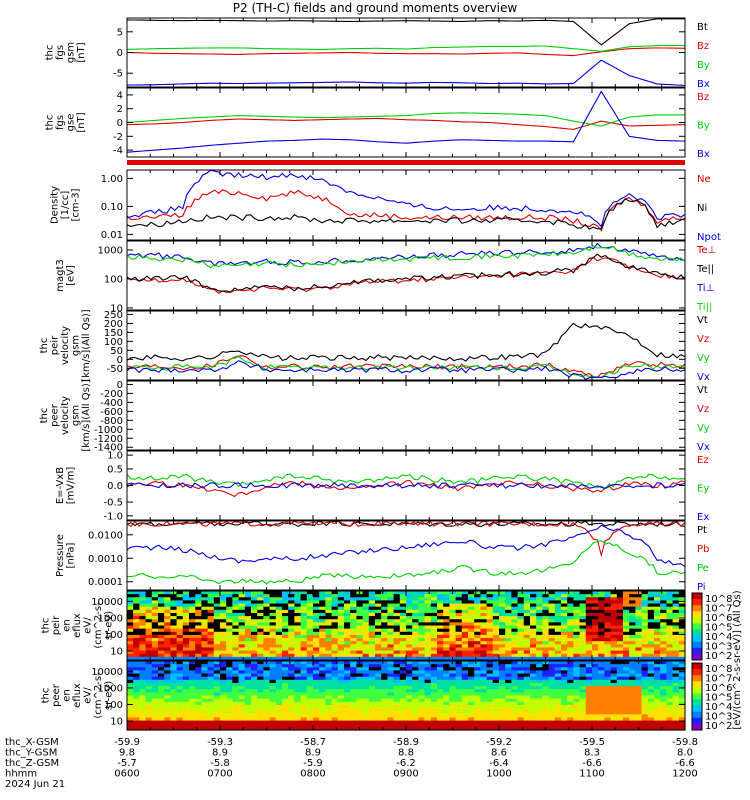 The width and height of the screenshot is (750, 800). What do you see at coordinates (718, 669) in the screenshot?
I see `colorbar-peer-tick: 10^8` at bounding box center [718, 669].